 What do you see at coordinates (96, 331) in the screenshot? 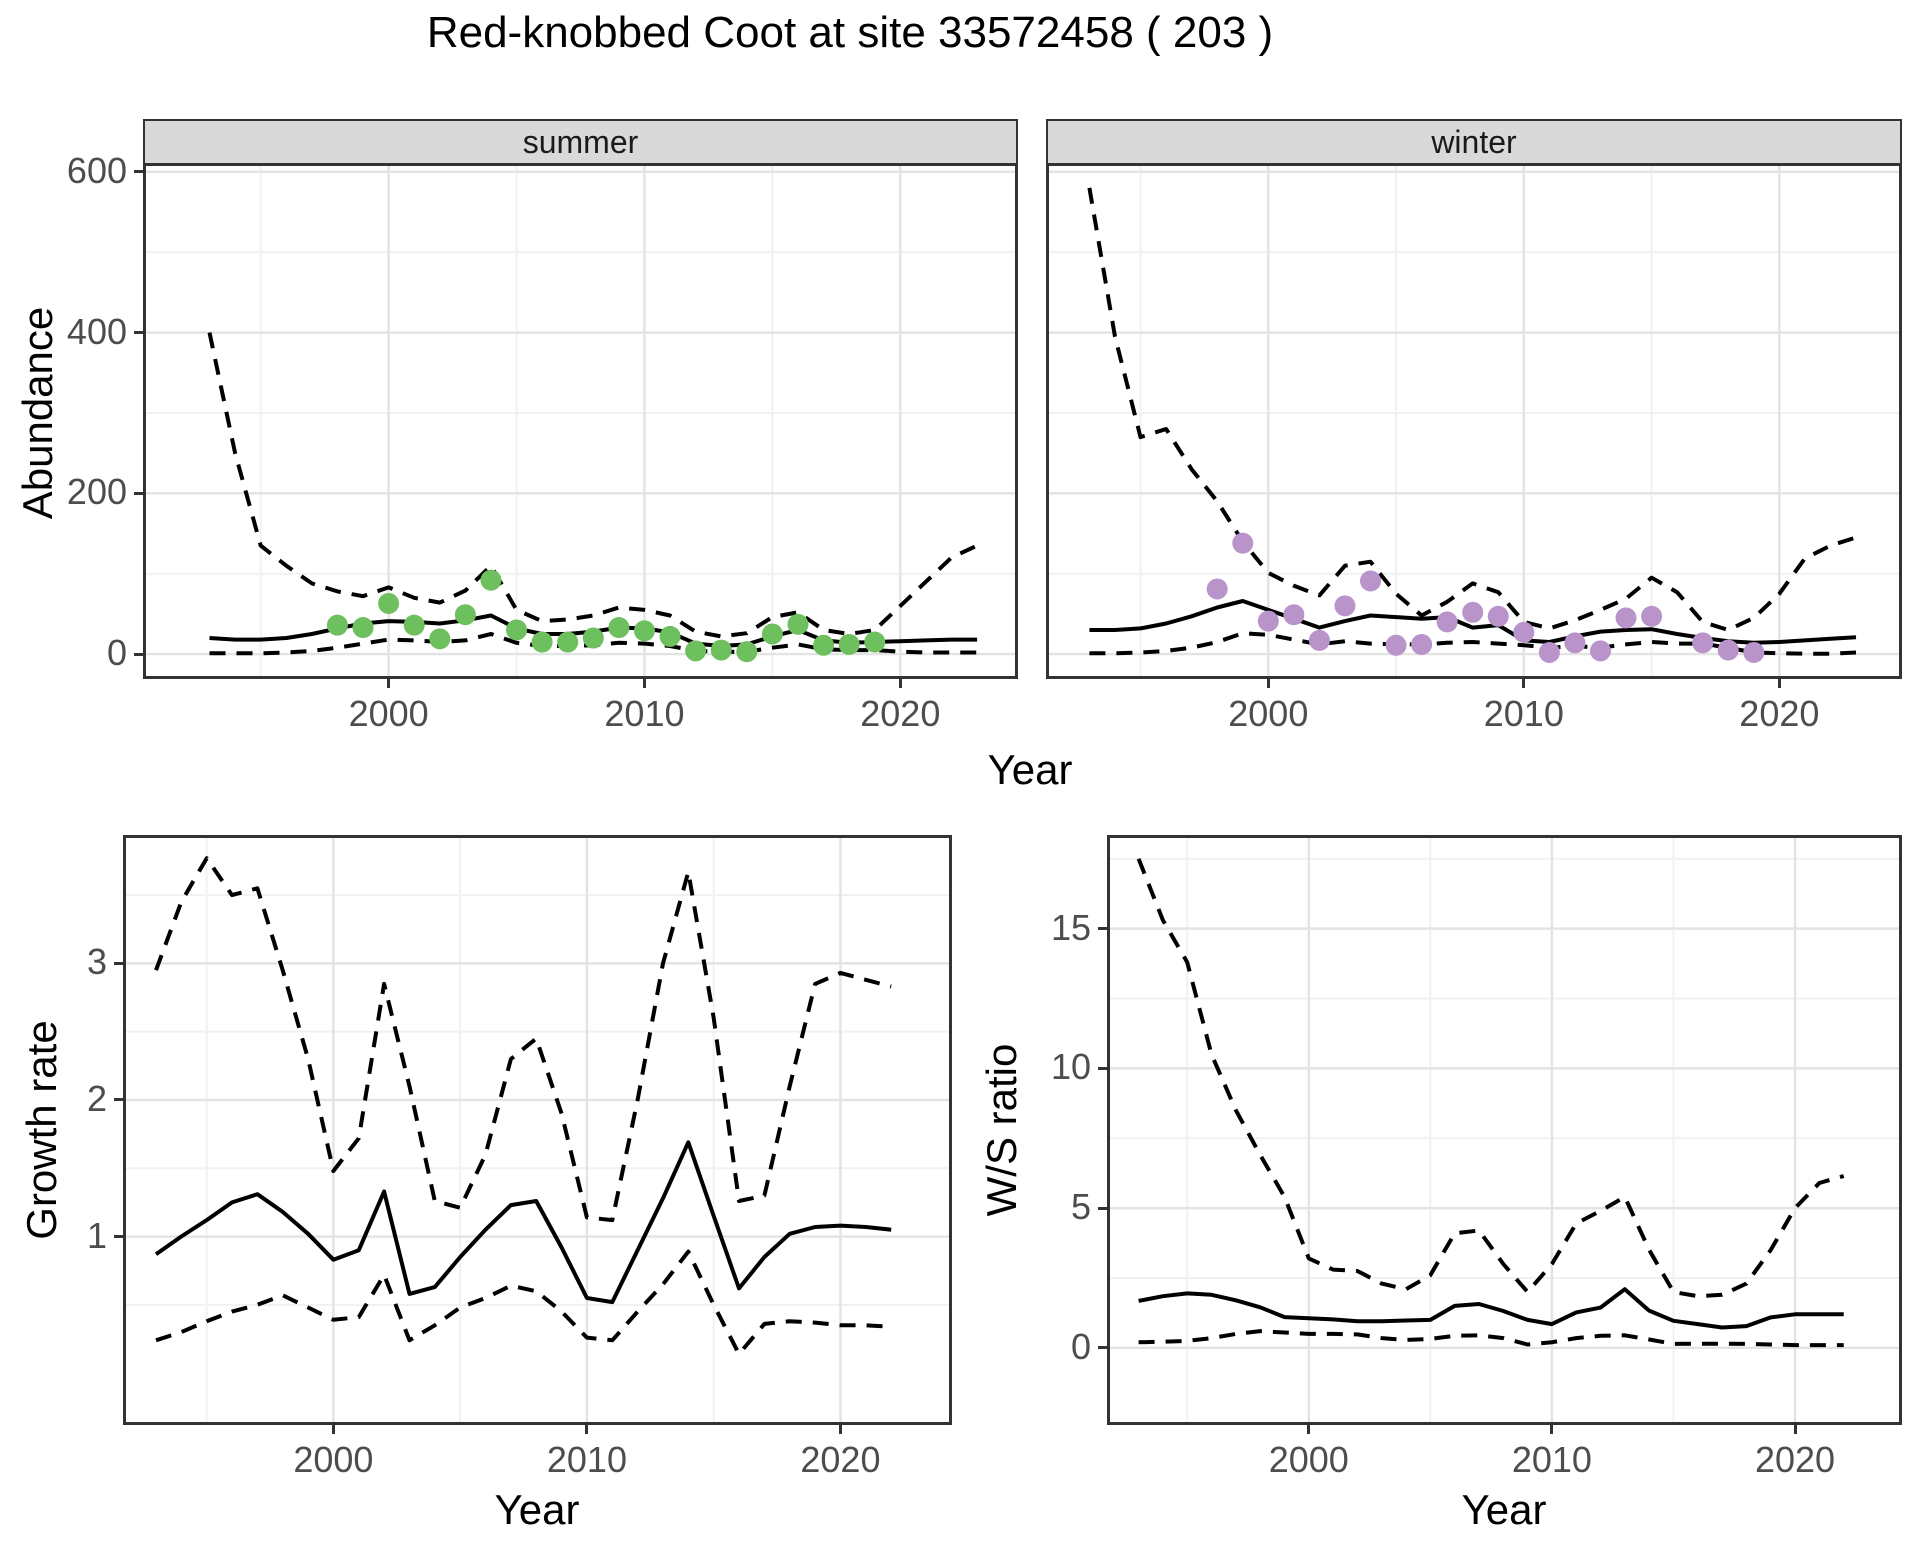
I see `y-axis-tick-label: 400` at bounding box center [96, 331].